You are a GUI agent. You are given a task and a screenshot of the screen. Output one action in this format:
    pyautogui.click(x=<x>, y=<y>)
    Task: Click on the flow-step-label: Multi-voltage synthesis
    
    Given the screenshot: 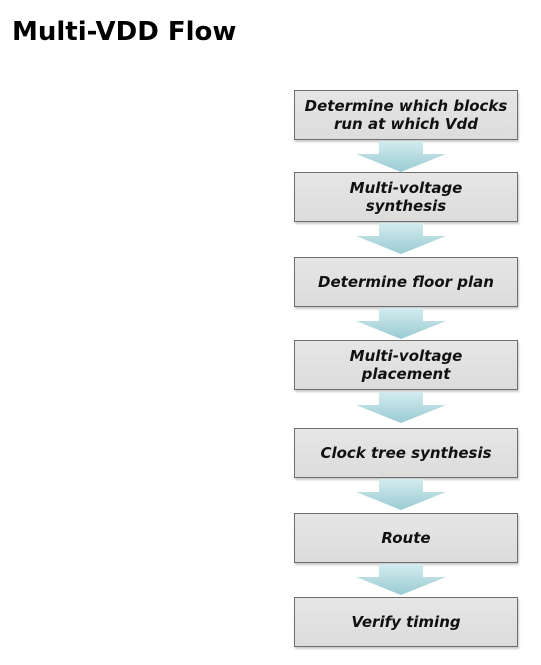 What is the action you would take?
    pyautogui.click(x=406, y=197)
    